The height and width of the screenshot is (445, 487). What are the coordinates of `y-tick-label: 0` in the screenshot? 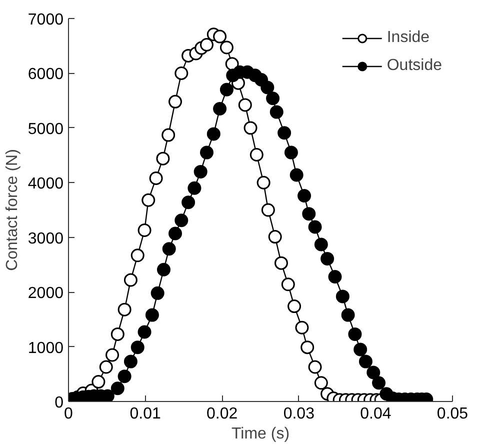 It's located at (59, 403).